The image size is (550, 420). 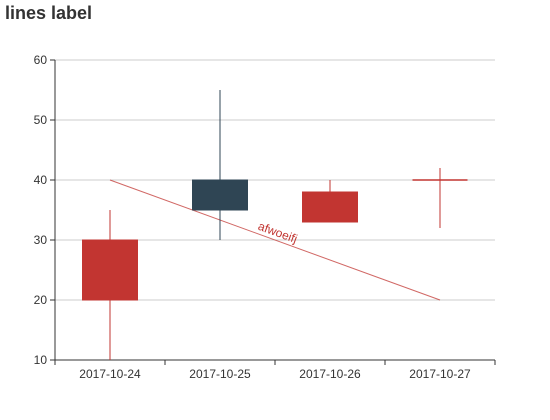 What do you see at coordinates (41, 240) in the screenshot?
I see `y-tick-label: 30` at bounding box center [41, 240].